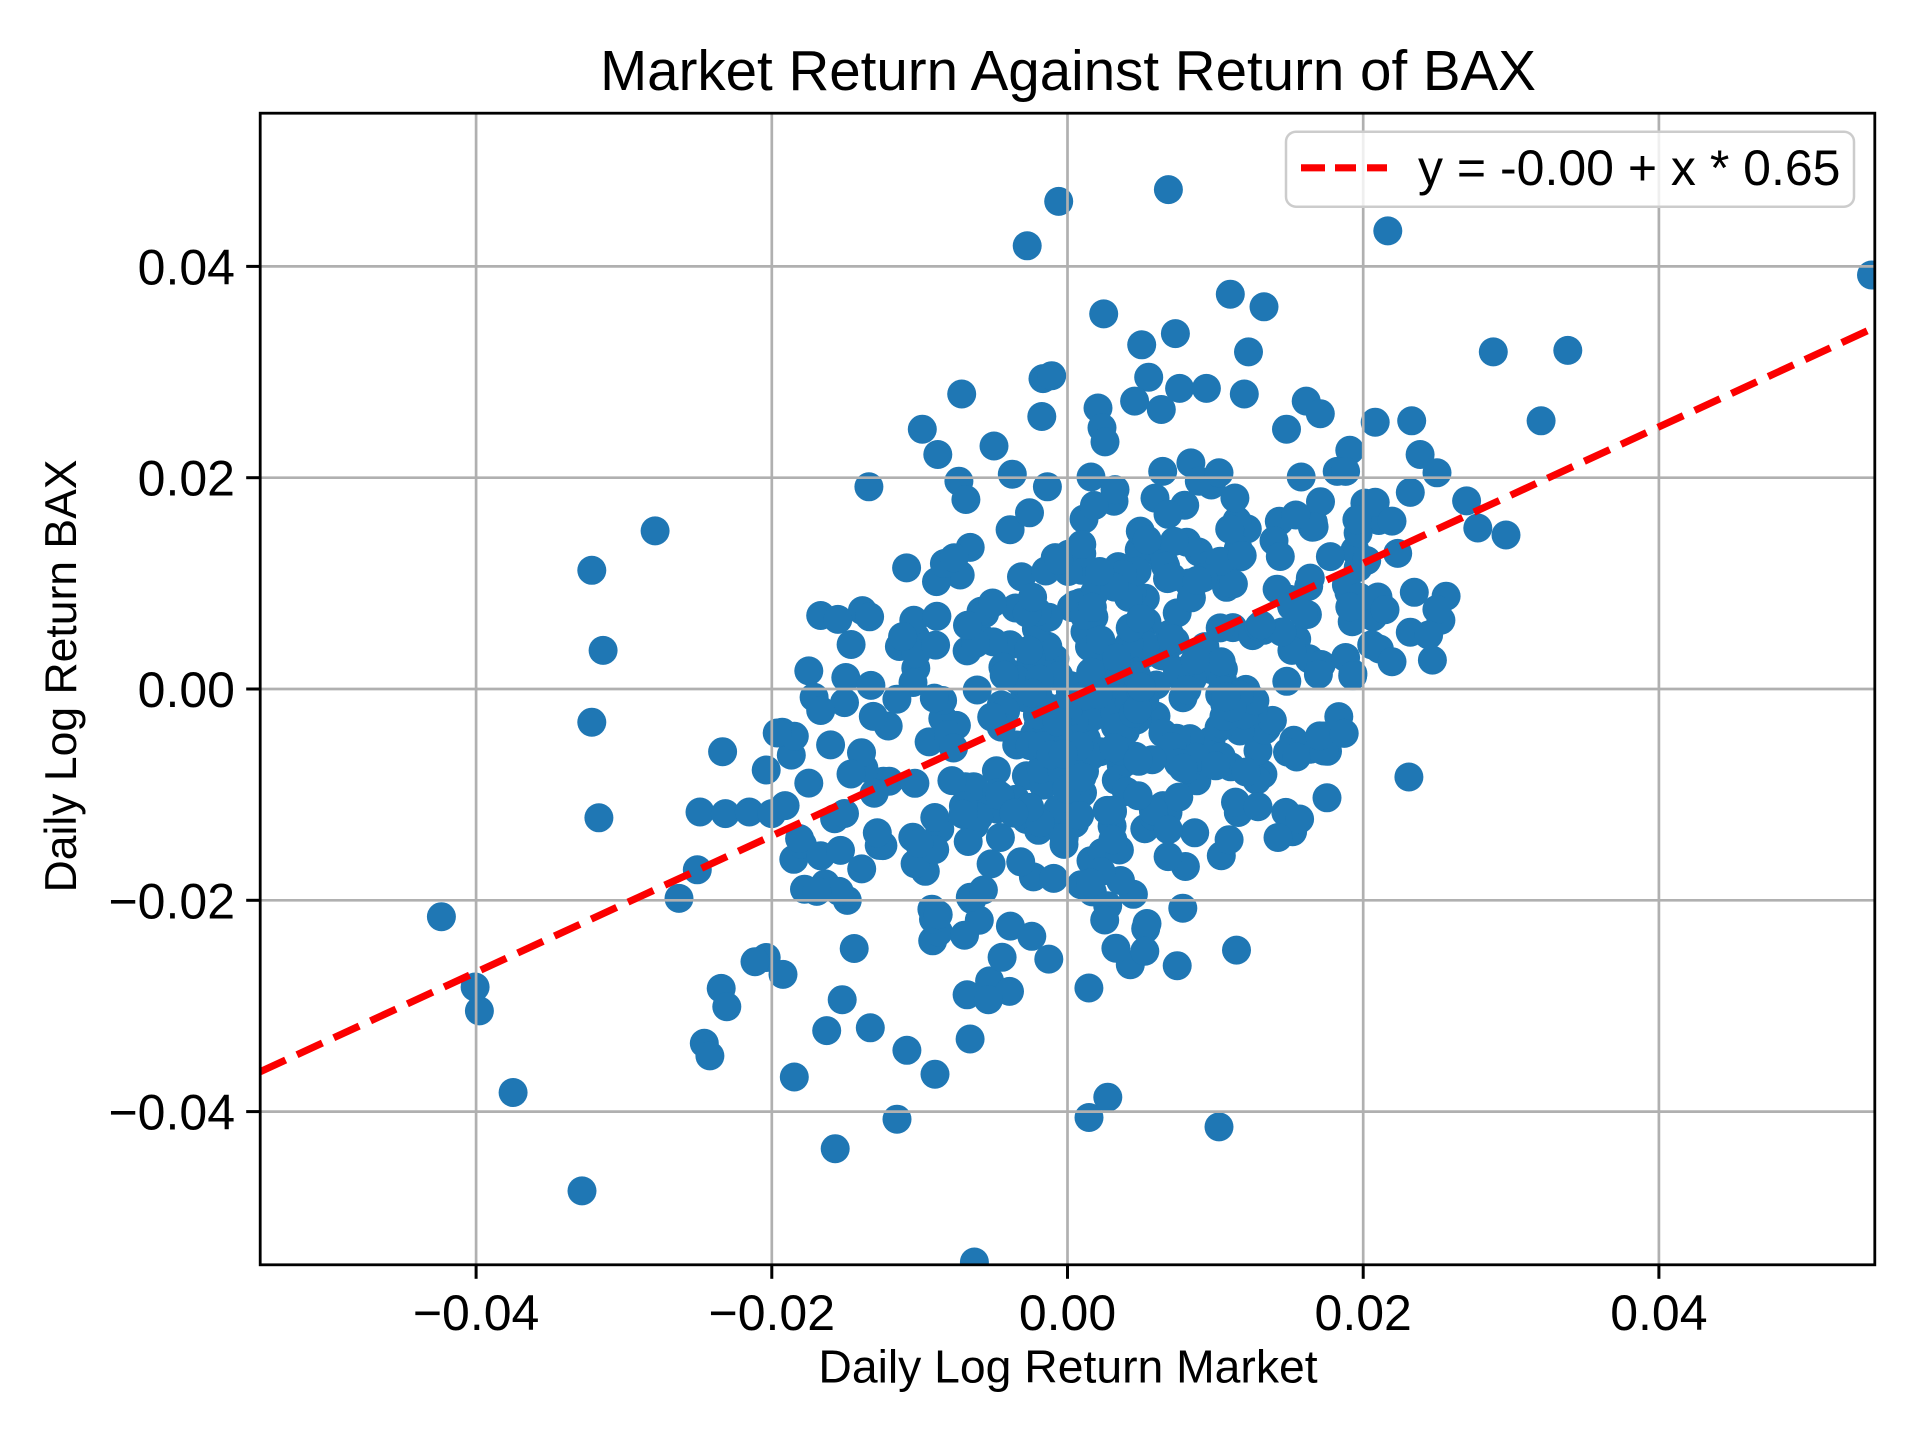 The image size is (1920, 1440). I want to click on svg-text: Daily Log Return Market, so click(1067, 1367).